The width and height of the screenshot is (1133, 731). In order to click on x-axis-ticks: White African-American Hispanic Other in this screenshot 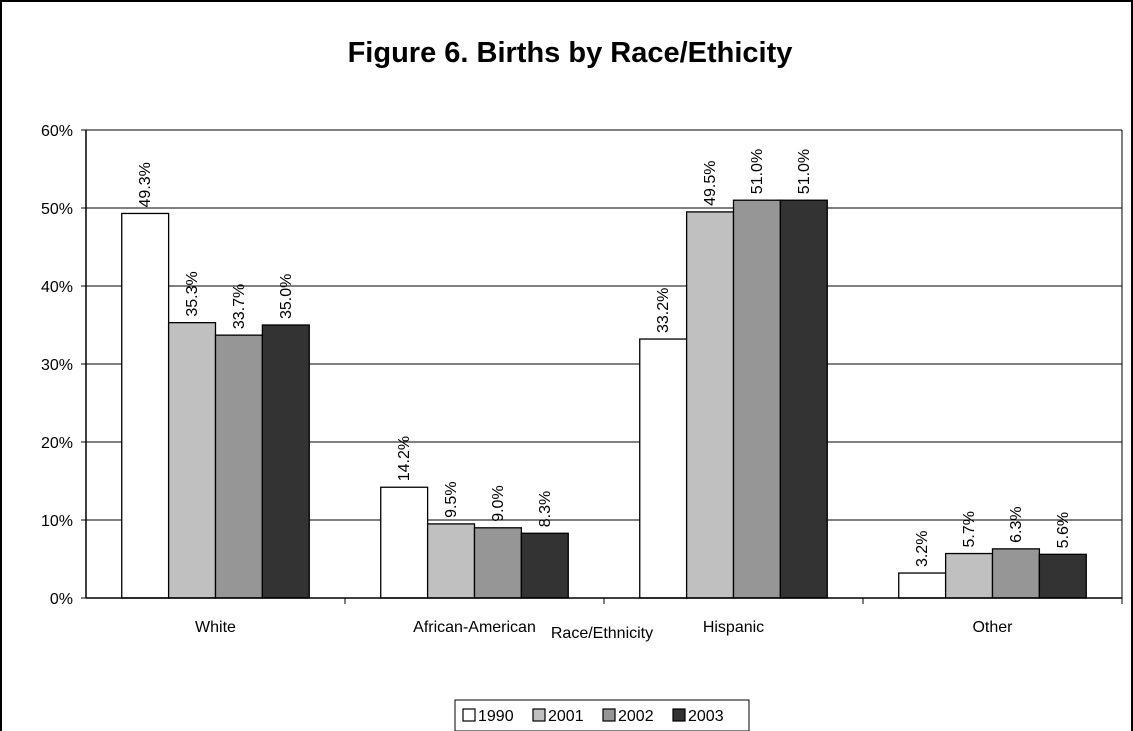, I will do `click(604, 627)`.